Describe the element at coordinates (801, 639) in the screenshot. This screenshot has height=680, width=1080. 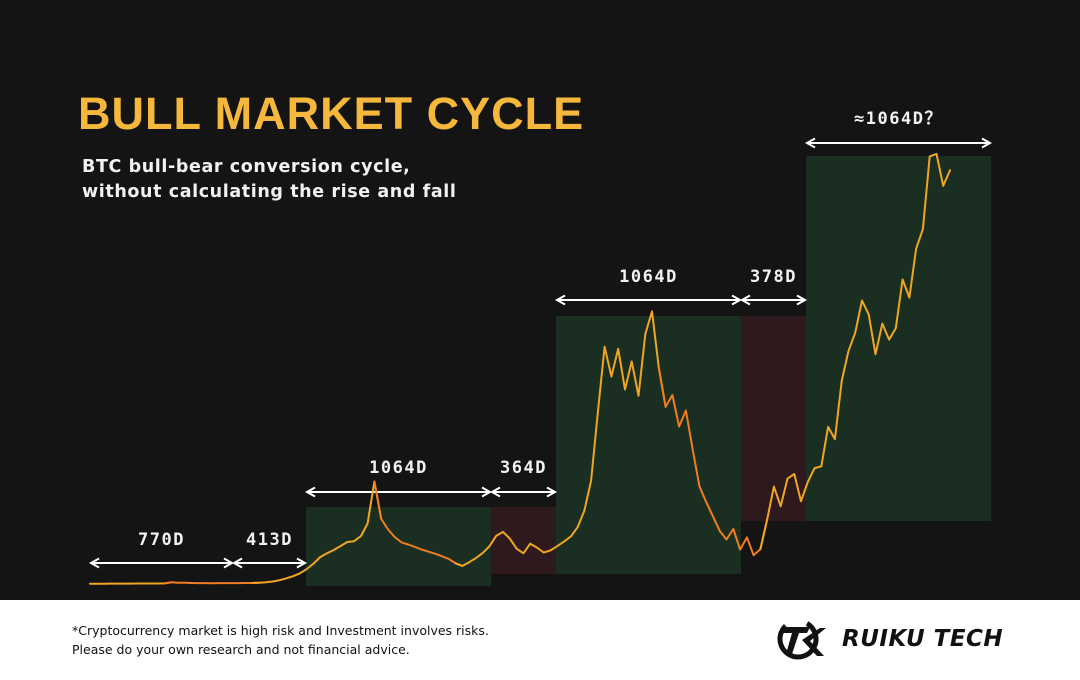
I see `ruiku-logo-icon` at that location.